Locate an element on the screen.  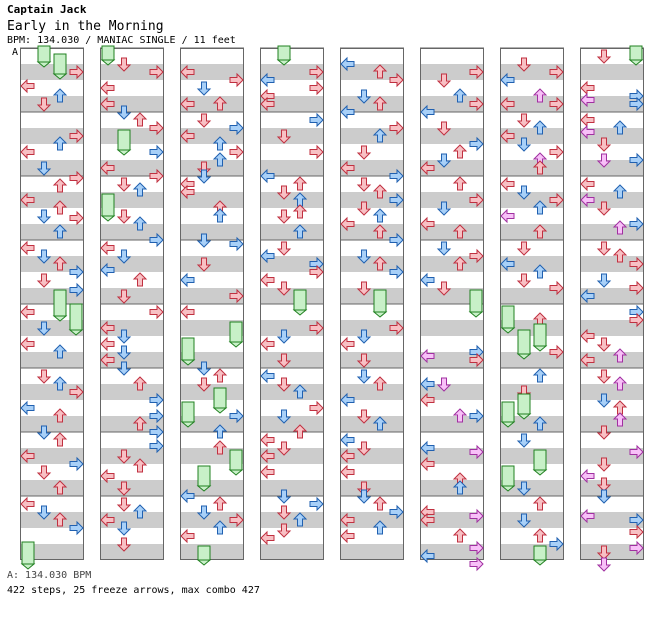
song-title: Early in the Morning is located at coordinates (85, 26).